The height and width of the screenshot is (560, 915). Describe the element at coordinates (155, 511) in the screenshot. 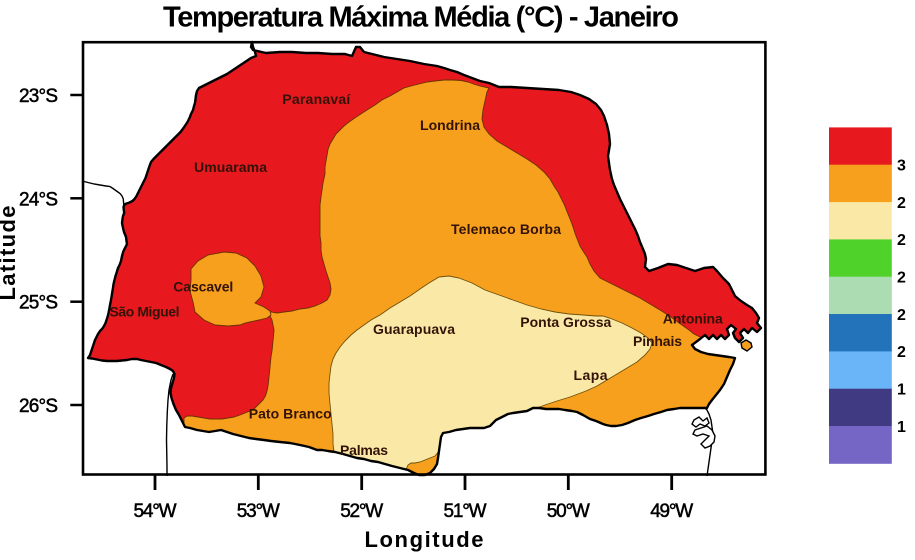

I see `svg-text: 54°W` at that location.